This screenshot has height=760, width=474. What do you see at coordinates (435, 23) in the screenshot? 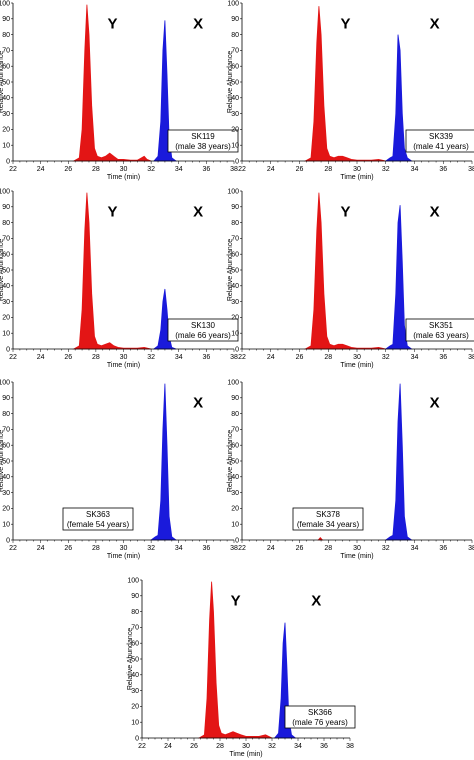
I see `peak-label-x: X` at bounding box center [435, 23].